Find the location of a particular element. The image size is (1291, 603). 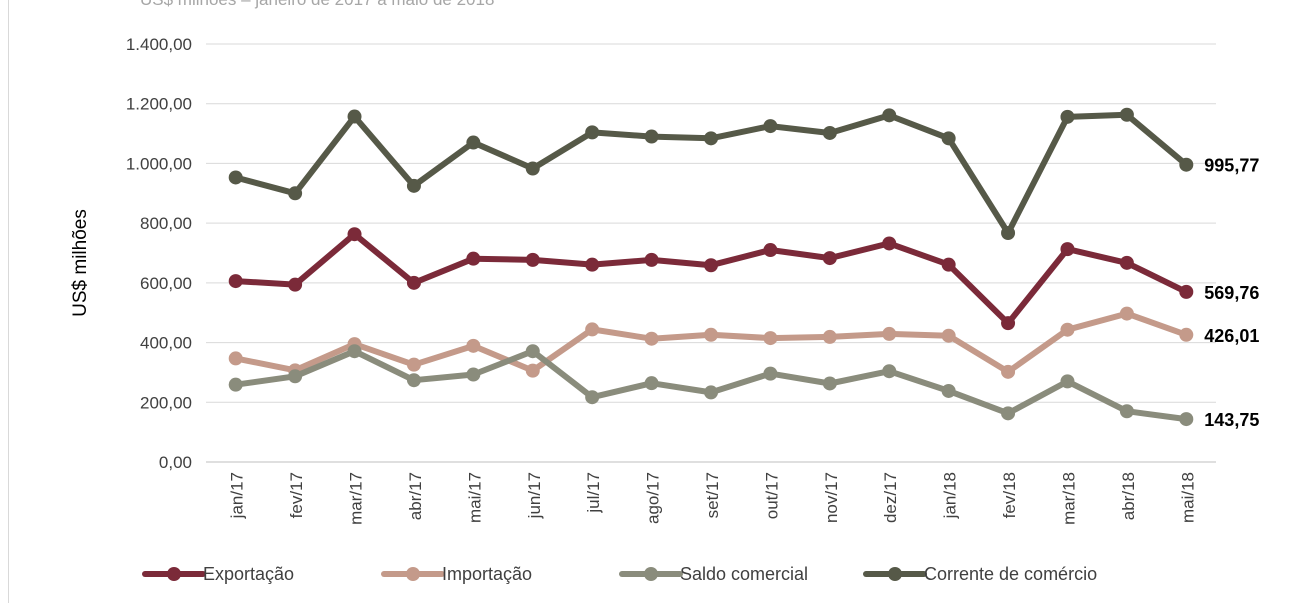

x-tick-label: mai/18 is located at coordinates (1187, 497).